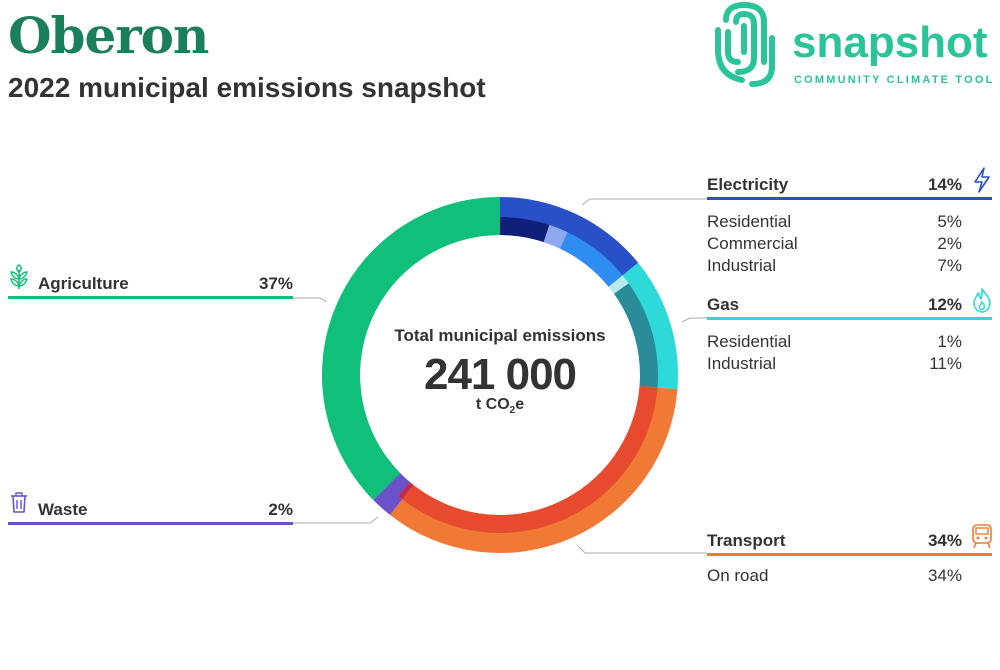  I want to click on sector-percent: 2%, so click(280, 509).